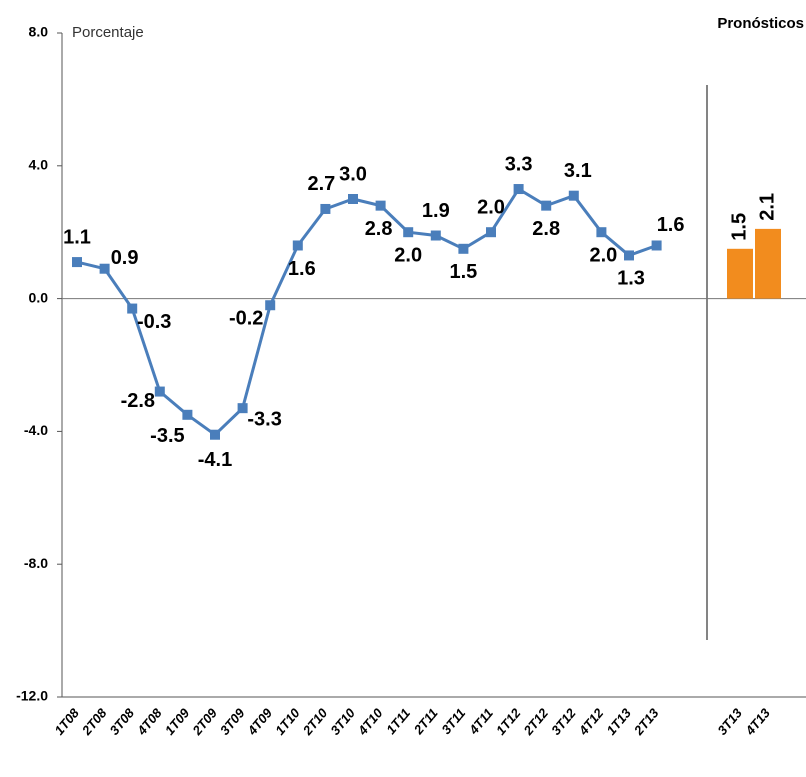 This screenshot has height=777, width=806. I want to click on y-tick-label: -4.0, so click(36, 430).